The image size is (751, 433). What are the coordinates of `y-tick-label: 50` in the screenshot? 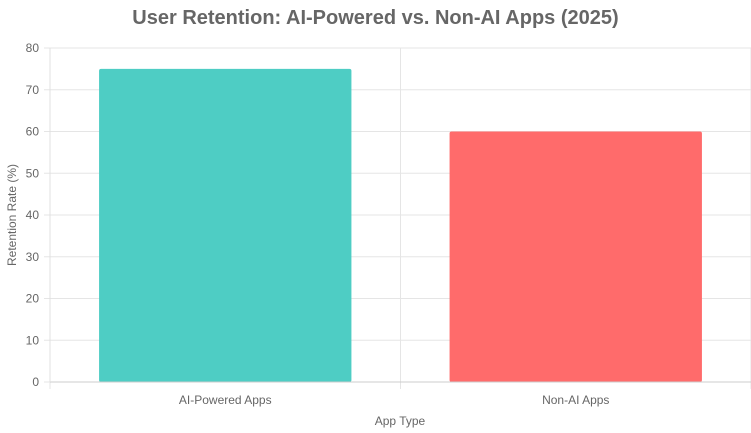 It's located at (33, 173).